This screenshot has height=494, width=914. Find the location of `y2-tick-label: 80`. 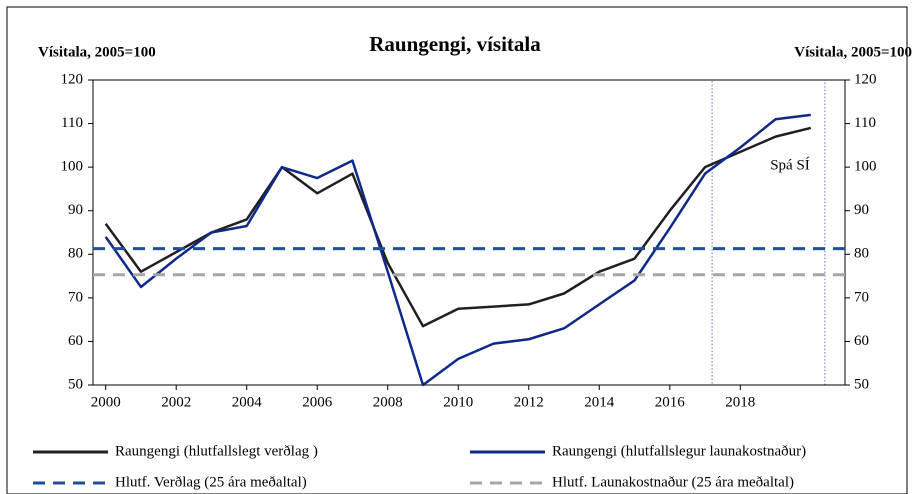

y2-tick-label: 80 is located at coordinates (861, 254).